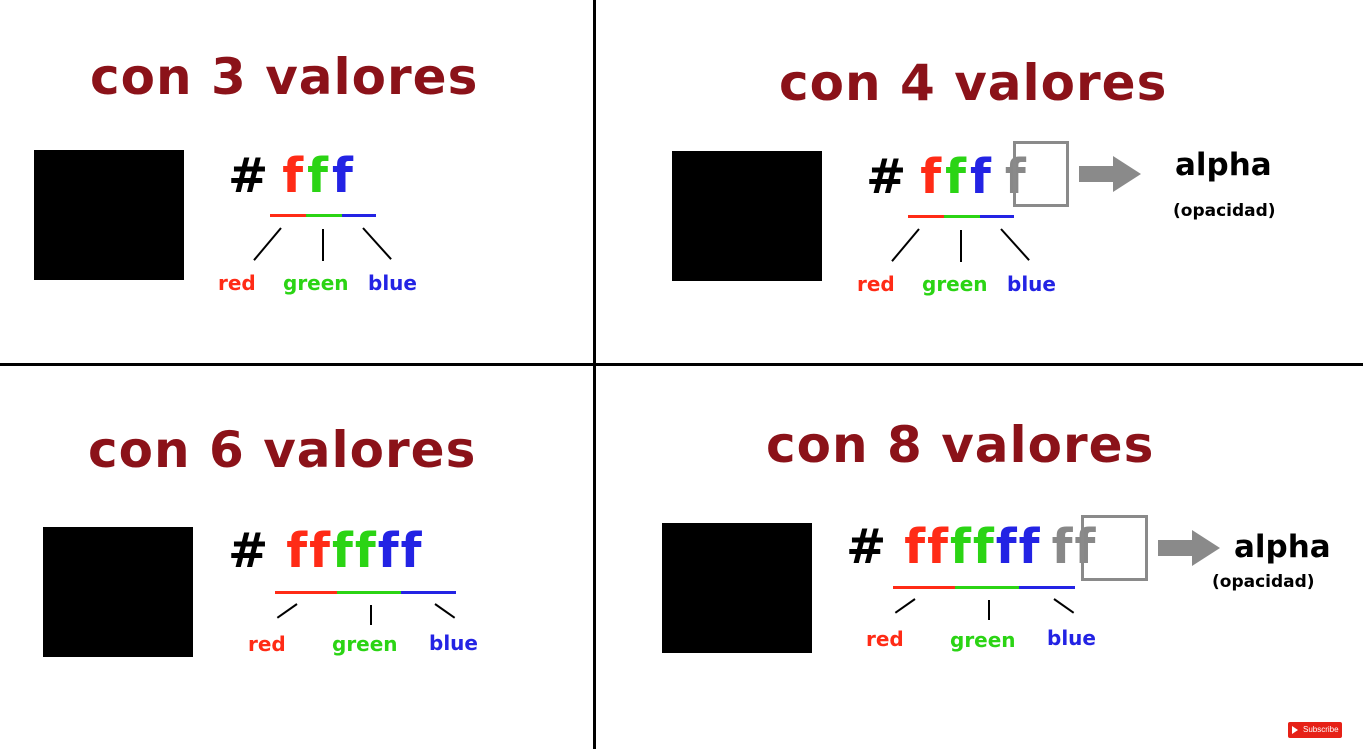 Image resolution: width=1363 pixels, height=749 pixels. Describe the element at coordinates (973, 83) in the screenshot. I see `panel-2-title: con 4 valores` at that location.